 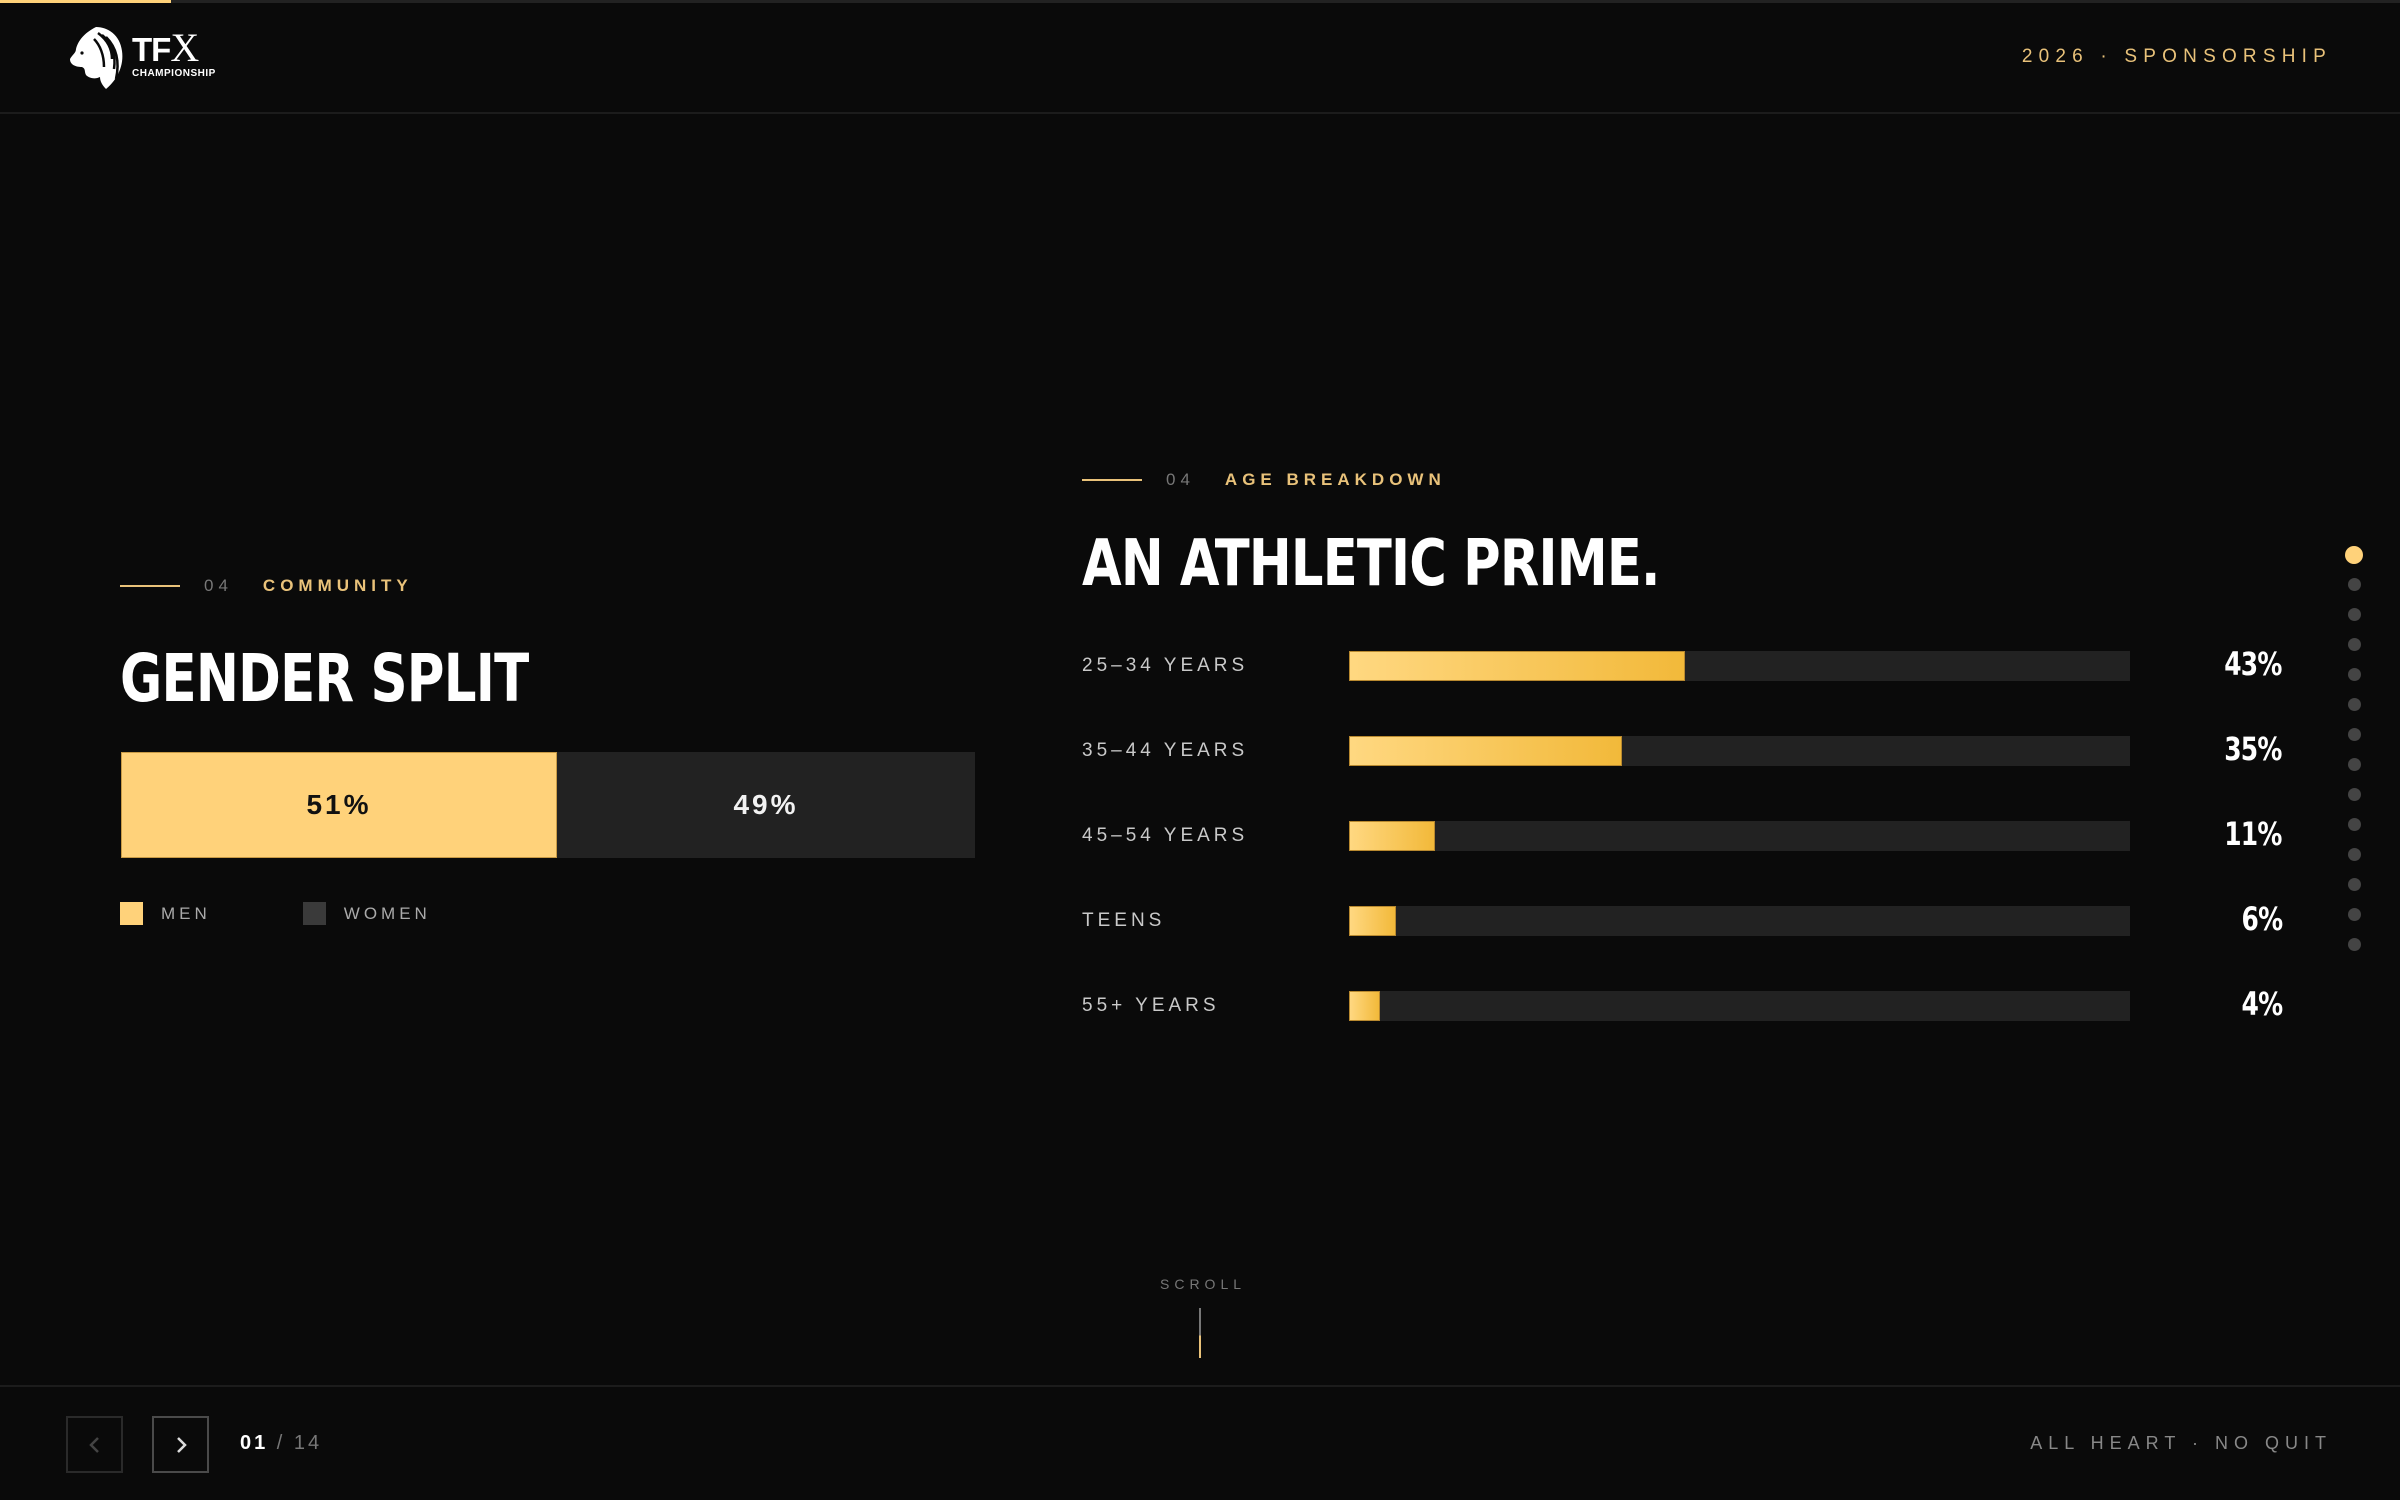 What do you see at coordinates (186, 913) in the screenshot?
I see `legend-label-men: MEN` at bounding box center [186, 913].